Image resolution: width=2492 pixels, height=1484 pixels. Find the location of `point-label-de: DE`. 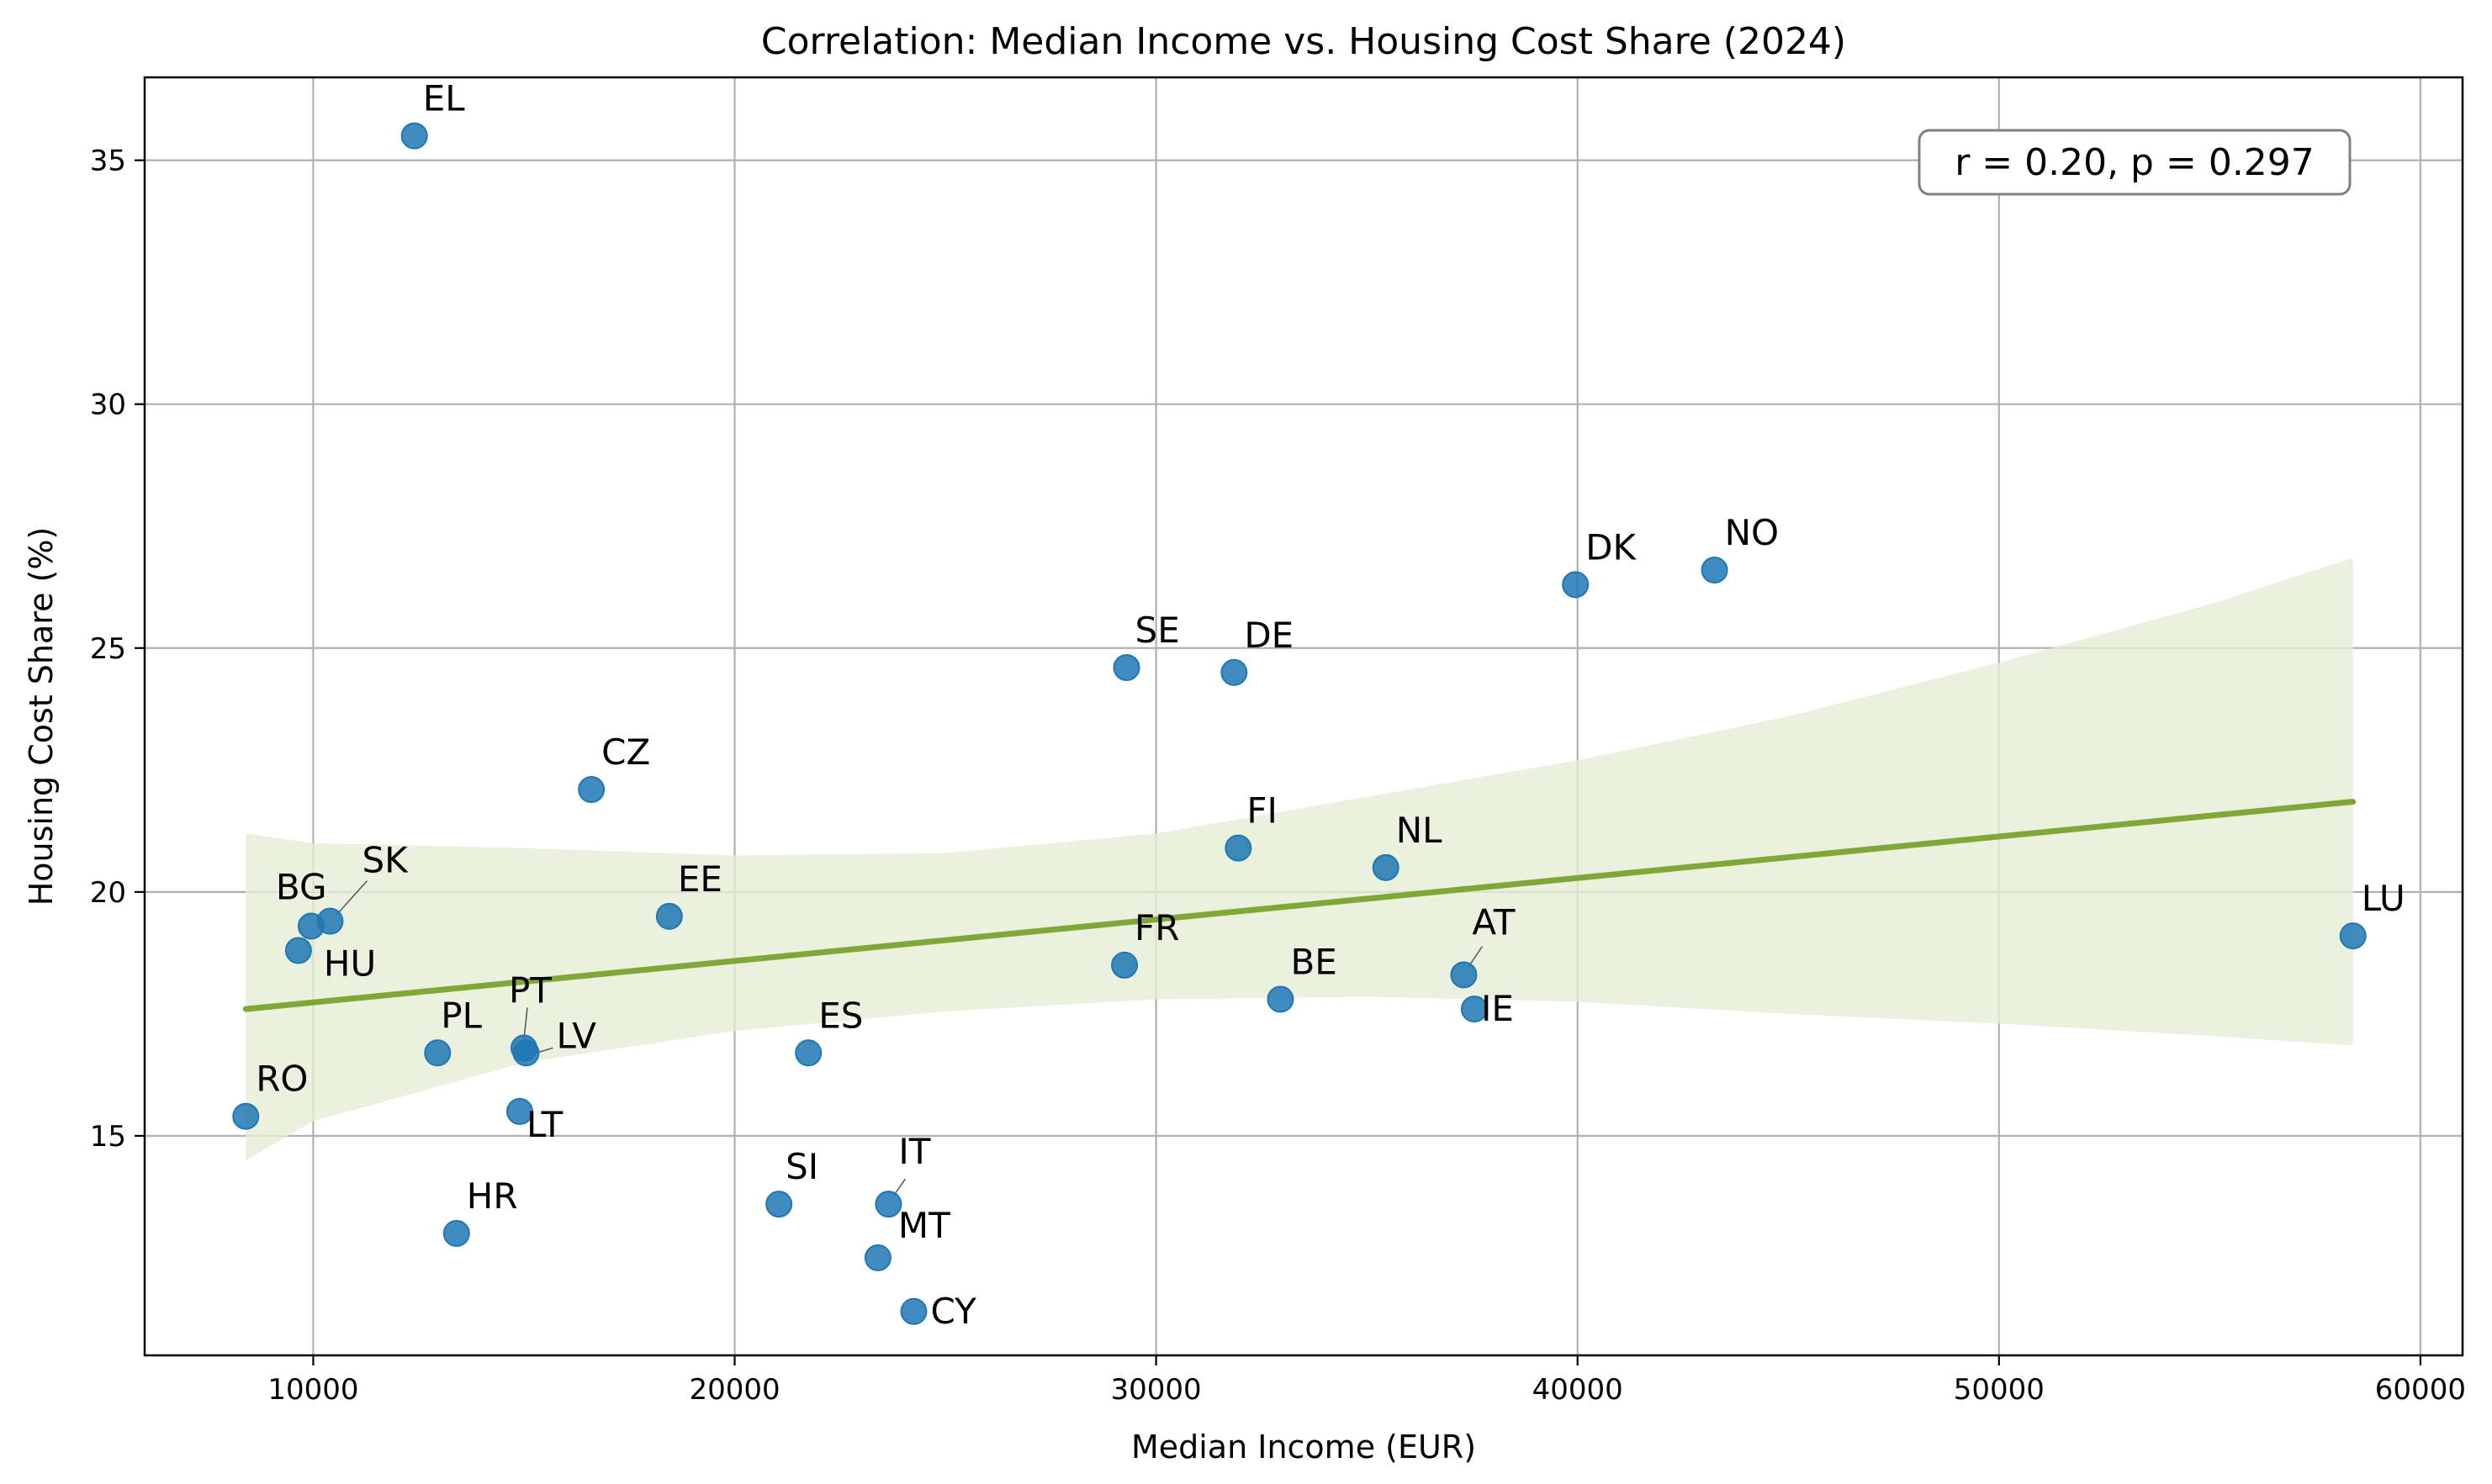

point-label-de: DE is located at coordinates (1269, 635).